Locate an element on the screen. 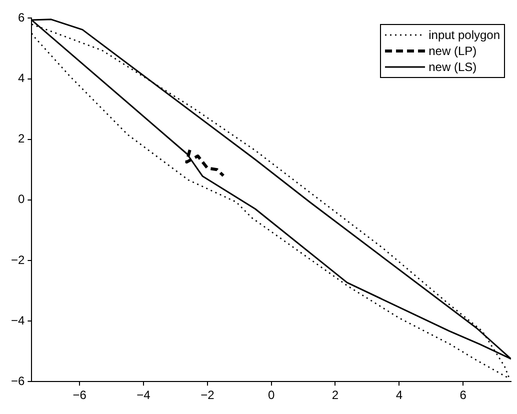 This screenshot has height=414, width=517. x-tick-label: 4 is located at coordinates (399, 395).